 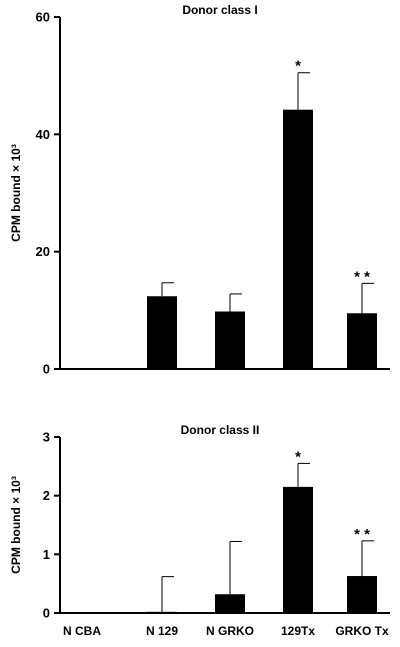 What do you see at coordinates (46, 495) in the screenshot?
I see `y-tick-label-2-2: 2` at bounding box center [46, 495].